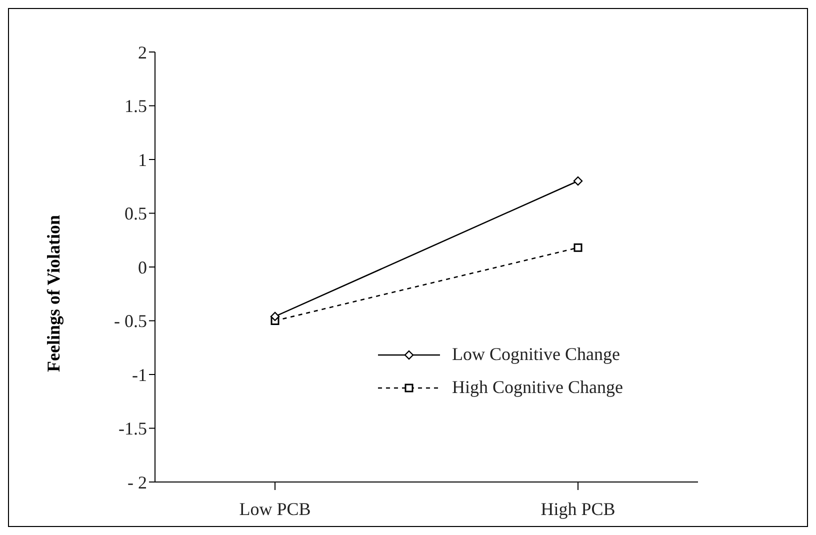 The width and height of the screenshot is (816, 535). What do you see at coordinates (142, 267) in the screenshot?
I see `y-tick-label: 0` at bounding box center [142, 267].